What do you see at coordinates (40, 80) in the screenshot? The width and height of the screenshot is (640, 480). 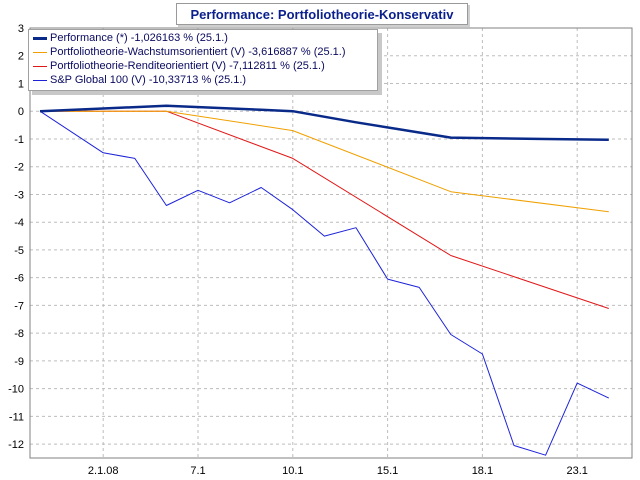 I see `legend-swatch-sp-global` at bounding box center [40, 80].